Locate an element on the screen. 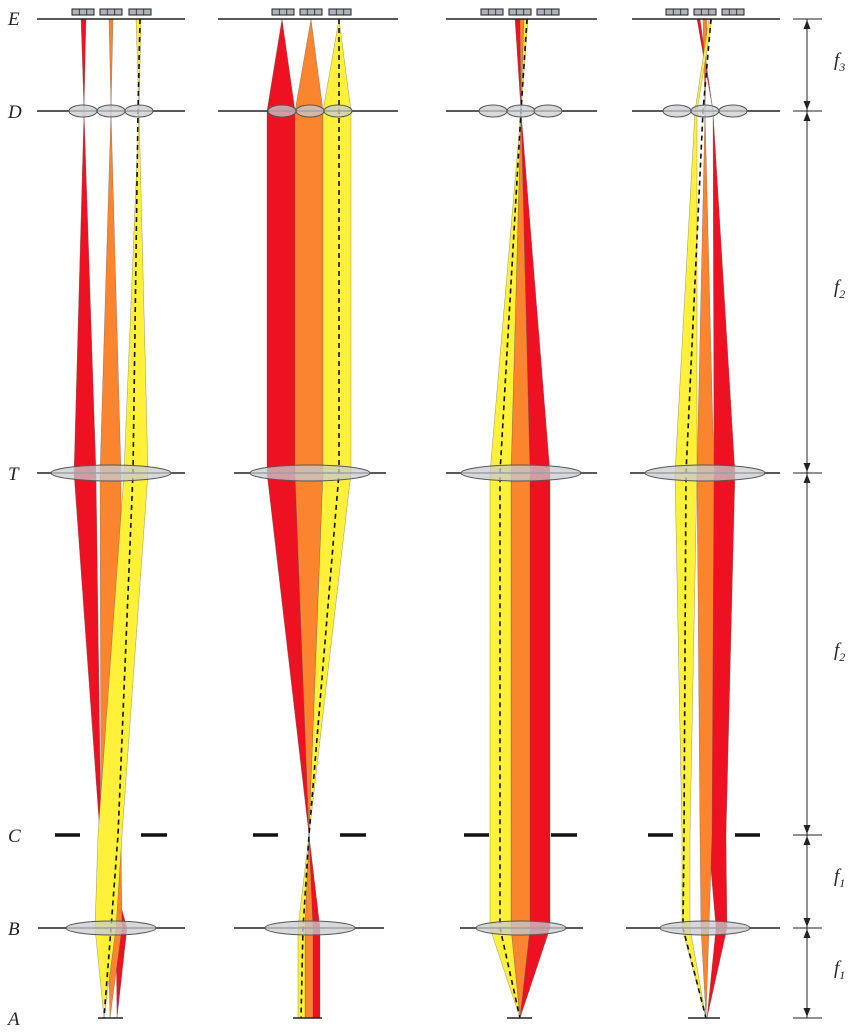  plane-label-c: C is located at coordinates (14, 836).